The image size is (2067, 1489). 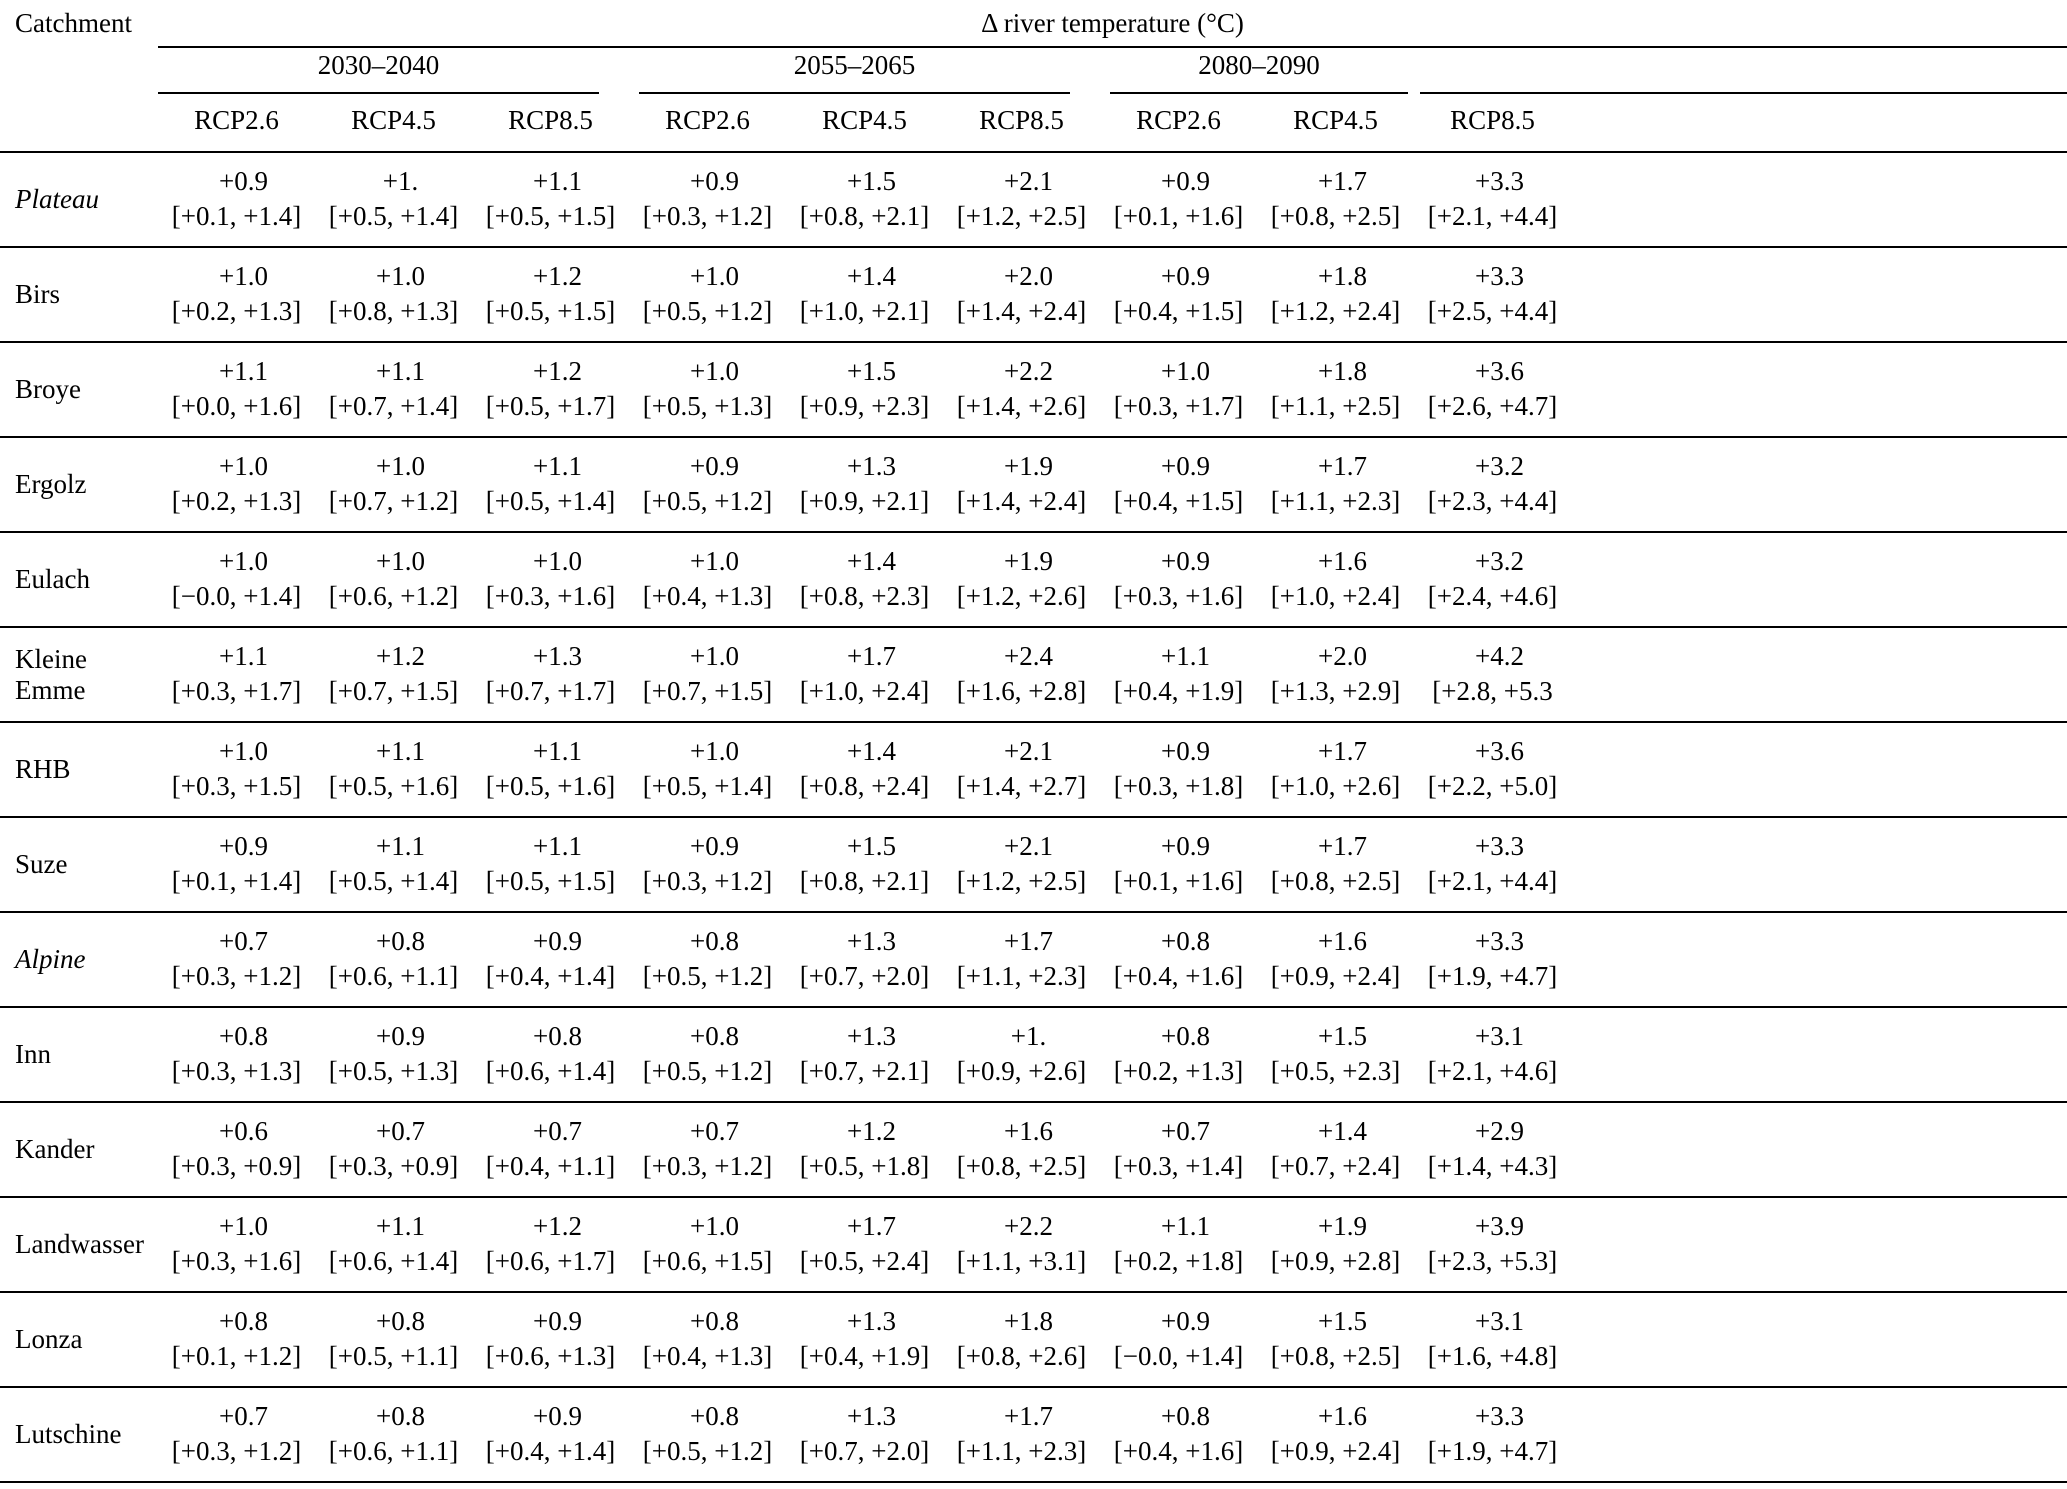 I want to click on temperature-cell: +0.9 [+0.3, +1.2], so click(x=707, y=200).